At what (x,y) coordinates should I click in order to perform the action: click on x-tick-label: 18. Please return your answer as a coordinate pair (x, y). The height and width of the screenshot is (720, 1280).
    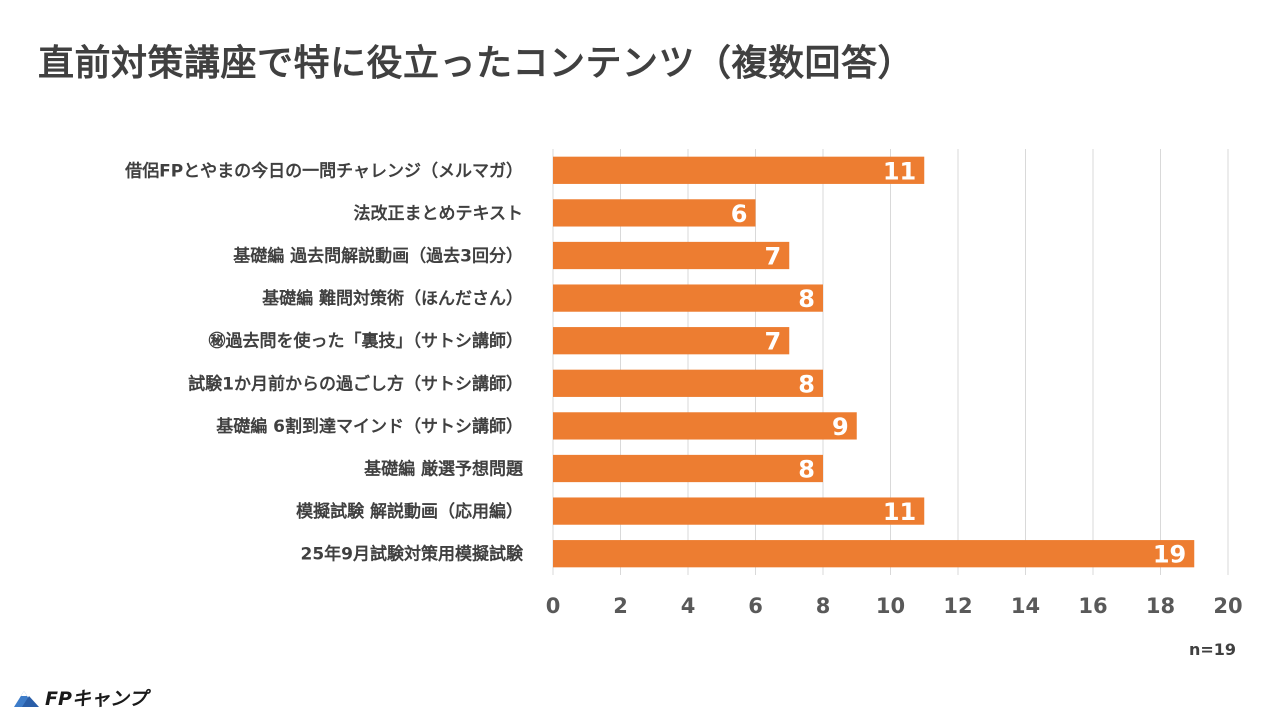
    Looking at the image, I should click on (1160, 606).